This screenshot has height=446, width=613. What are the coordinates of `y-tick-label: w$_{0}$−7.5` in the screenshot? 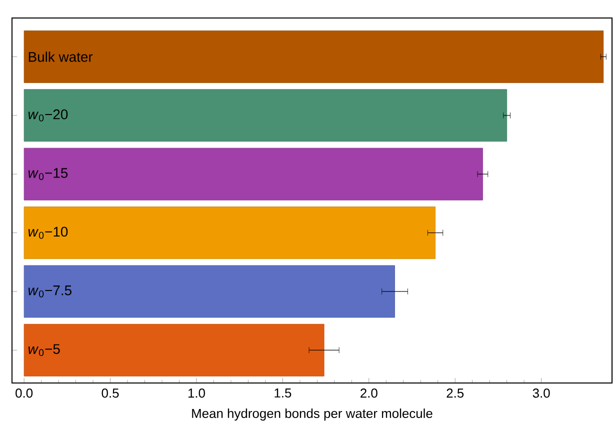 It's located at (50, 292).